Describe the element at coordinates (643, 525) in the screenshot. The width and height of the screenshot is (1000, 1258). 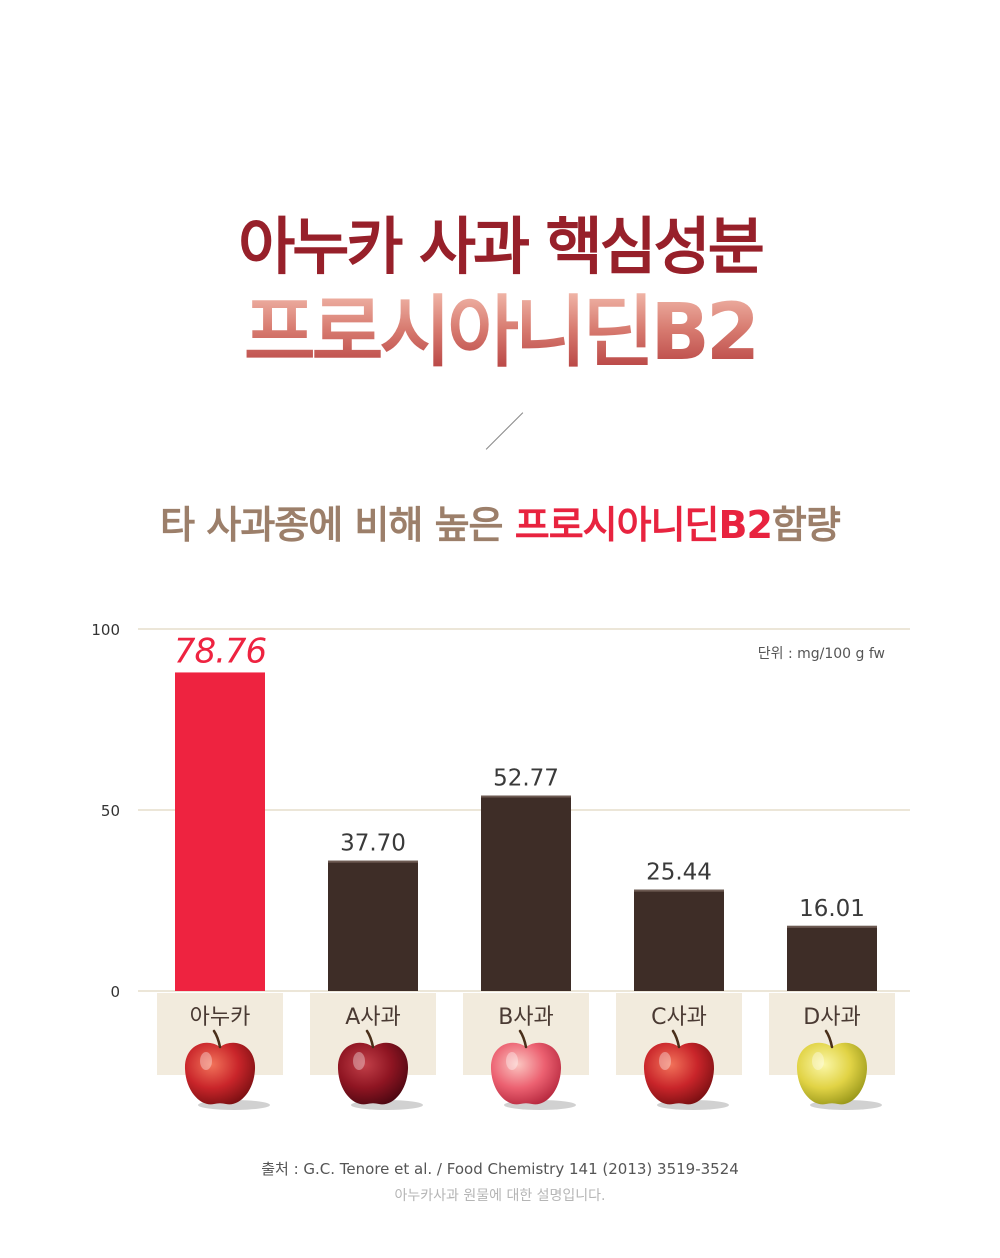
I see `subtitle-highlight: 프로시아니딘B2` at that location.